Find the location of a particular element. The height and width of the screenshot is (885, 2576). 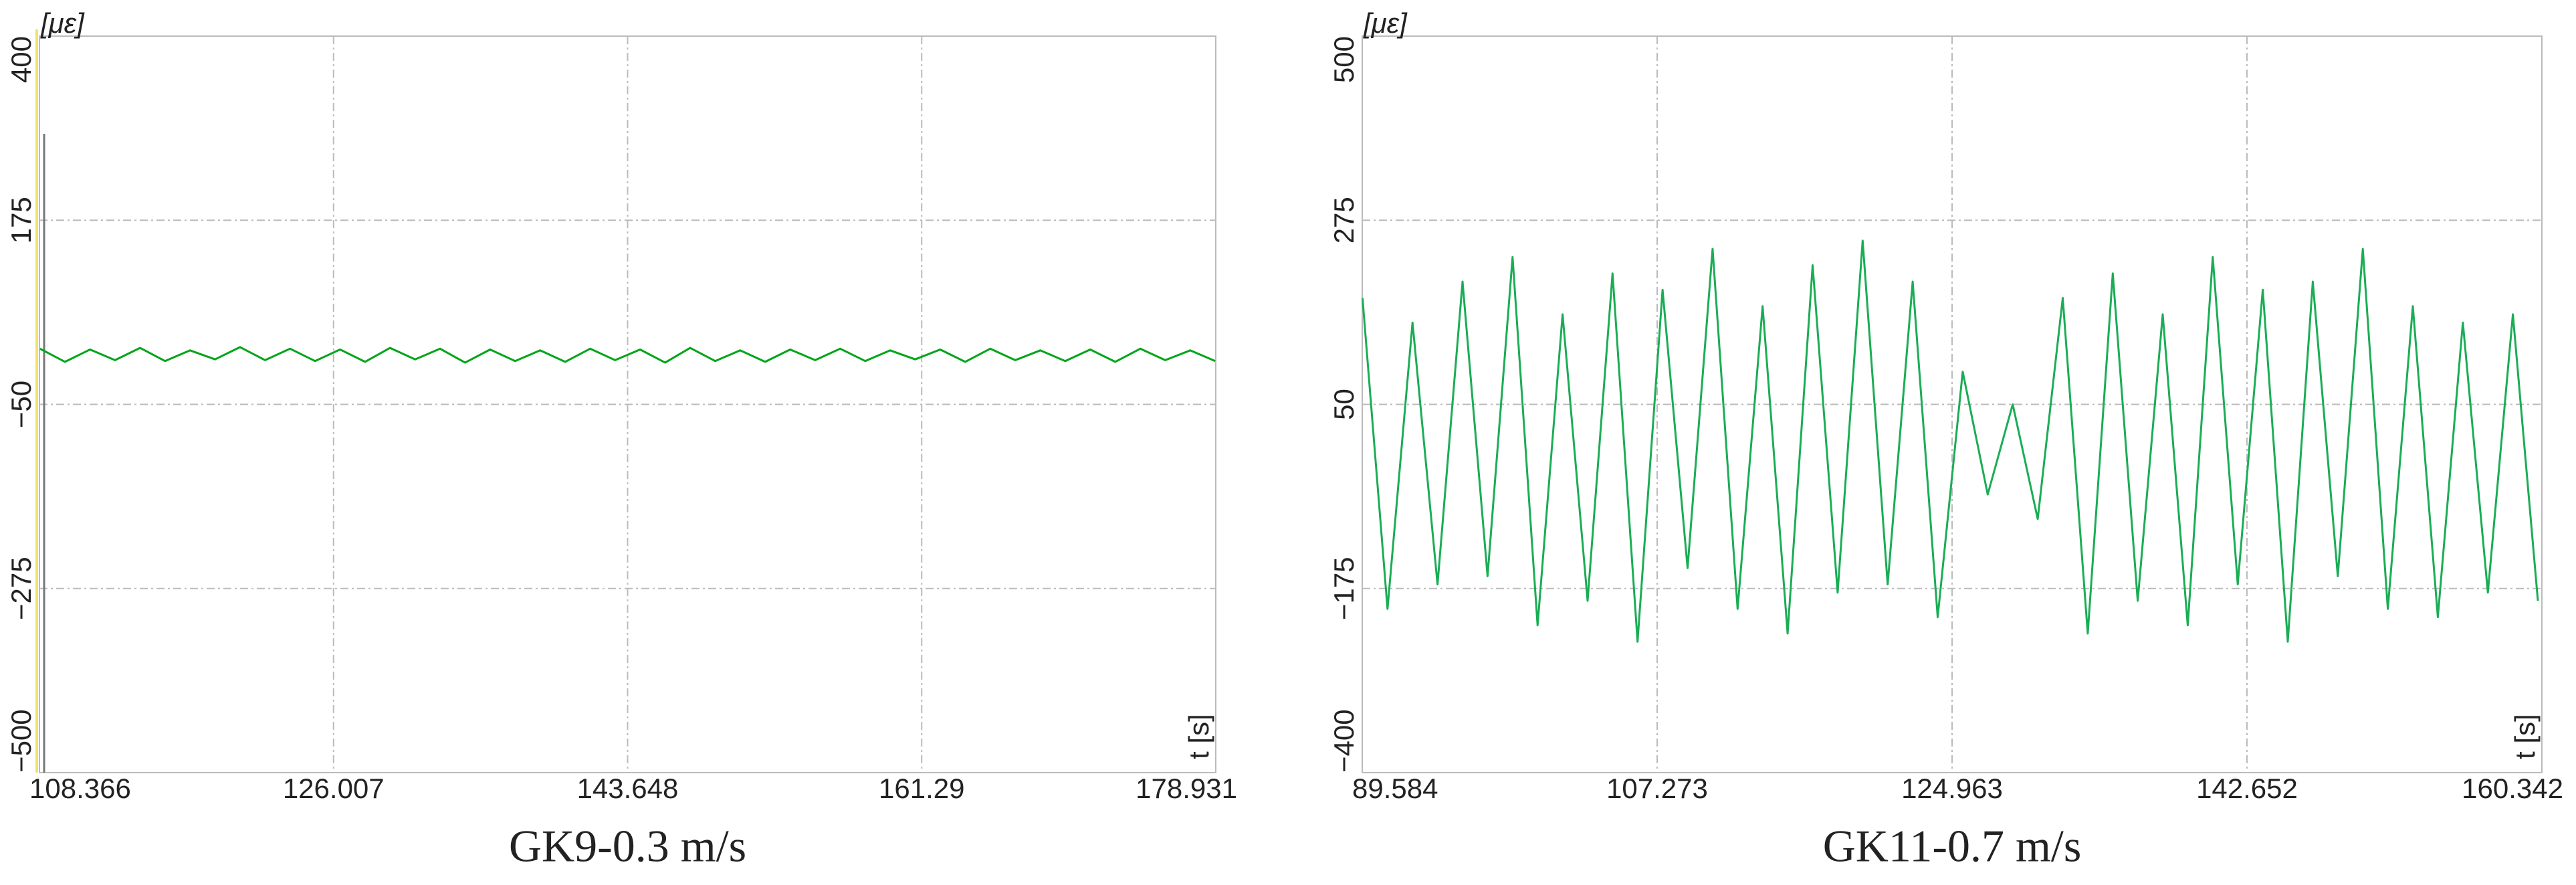

x-tick-label: 108.366 is located at coordinates (80, 788).